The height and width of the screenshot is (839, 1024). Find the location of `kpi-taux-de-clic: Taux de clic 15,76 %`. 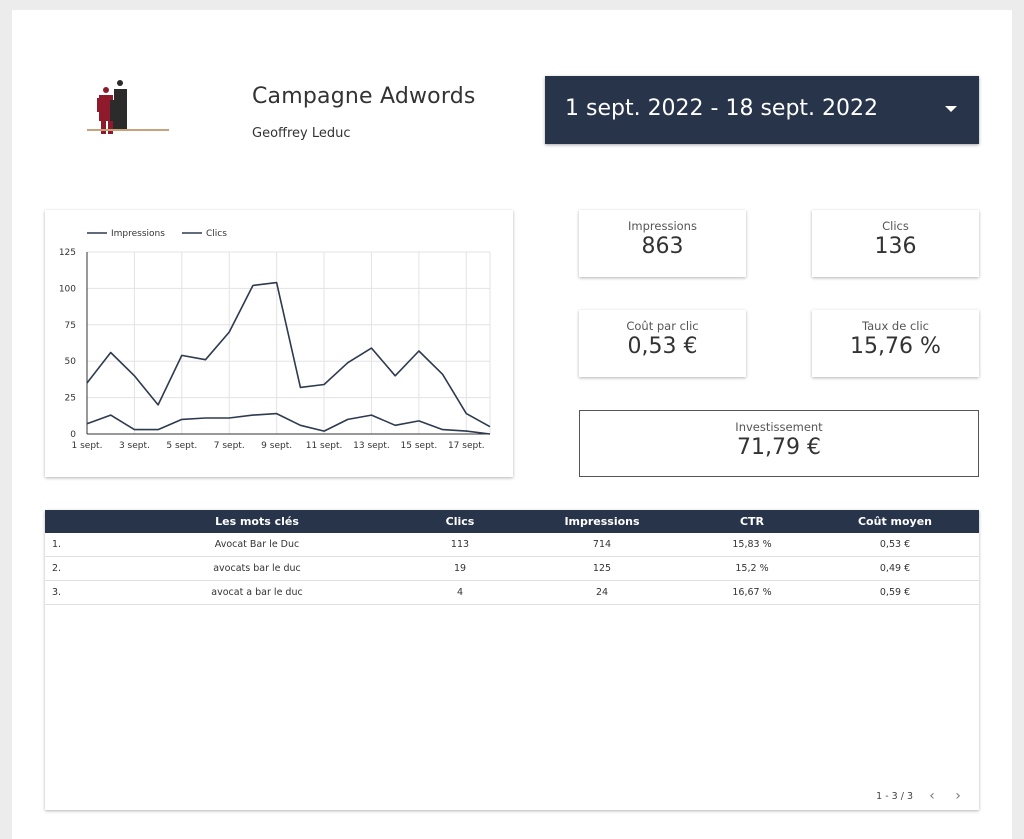

kpi-taux-de-clic: Taux de clic 15,76 % is located at coordinates (895, 343).